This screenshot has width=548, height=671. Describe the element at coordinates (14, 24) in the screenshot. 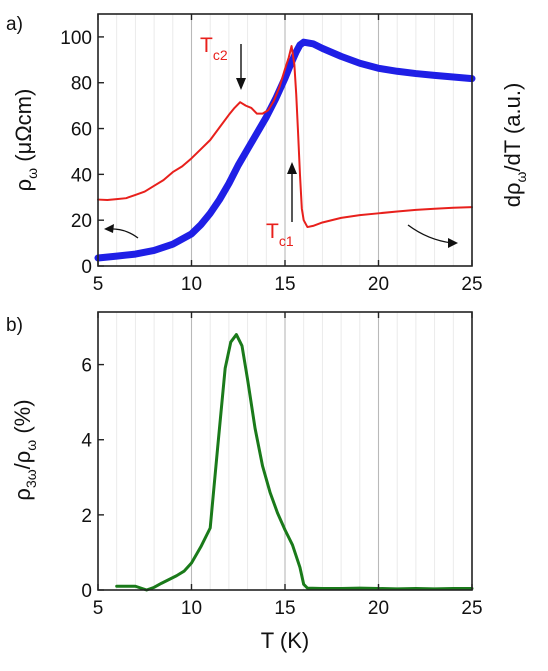

I see `panel-label-a: a)` at that location.